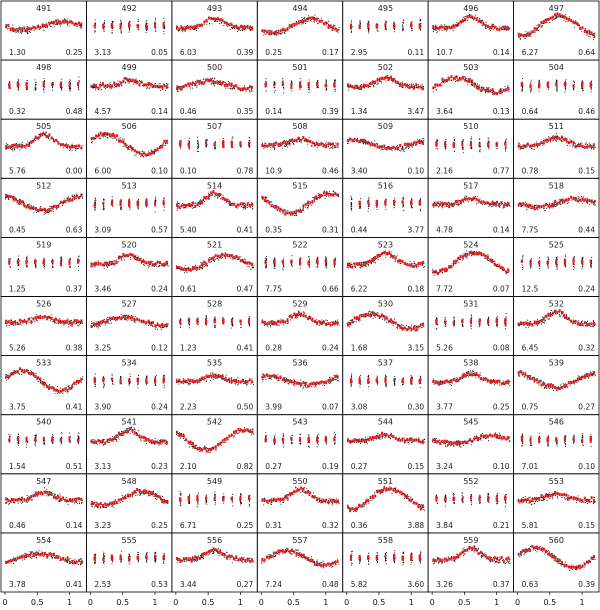 This screenshot has height=610, width=600. What do you see at coordinates (214, 266) in the screenshot?
I see `panel-521: 521 0.61 0.47` at bounding box center [214, 266].